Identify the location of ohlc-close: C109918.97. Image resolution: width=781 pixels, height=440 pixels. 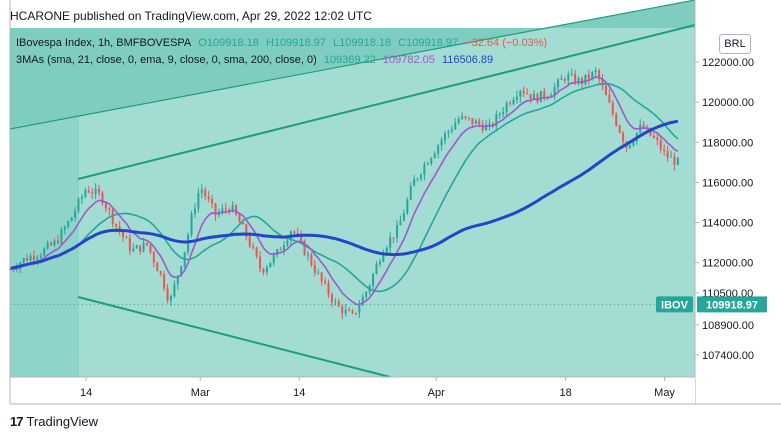
(428, 43).